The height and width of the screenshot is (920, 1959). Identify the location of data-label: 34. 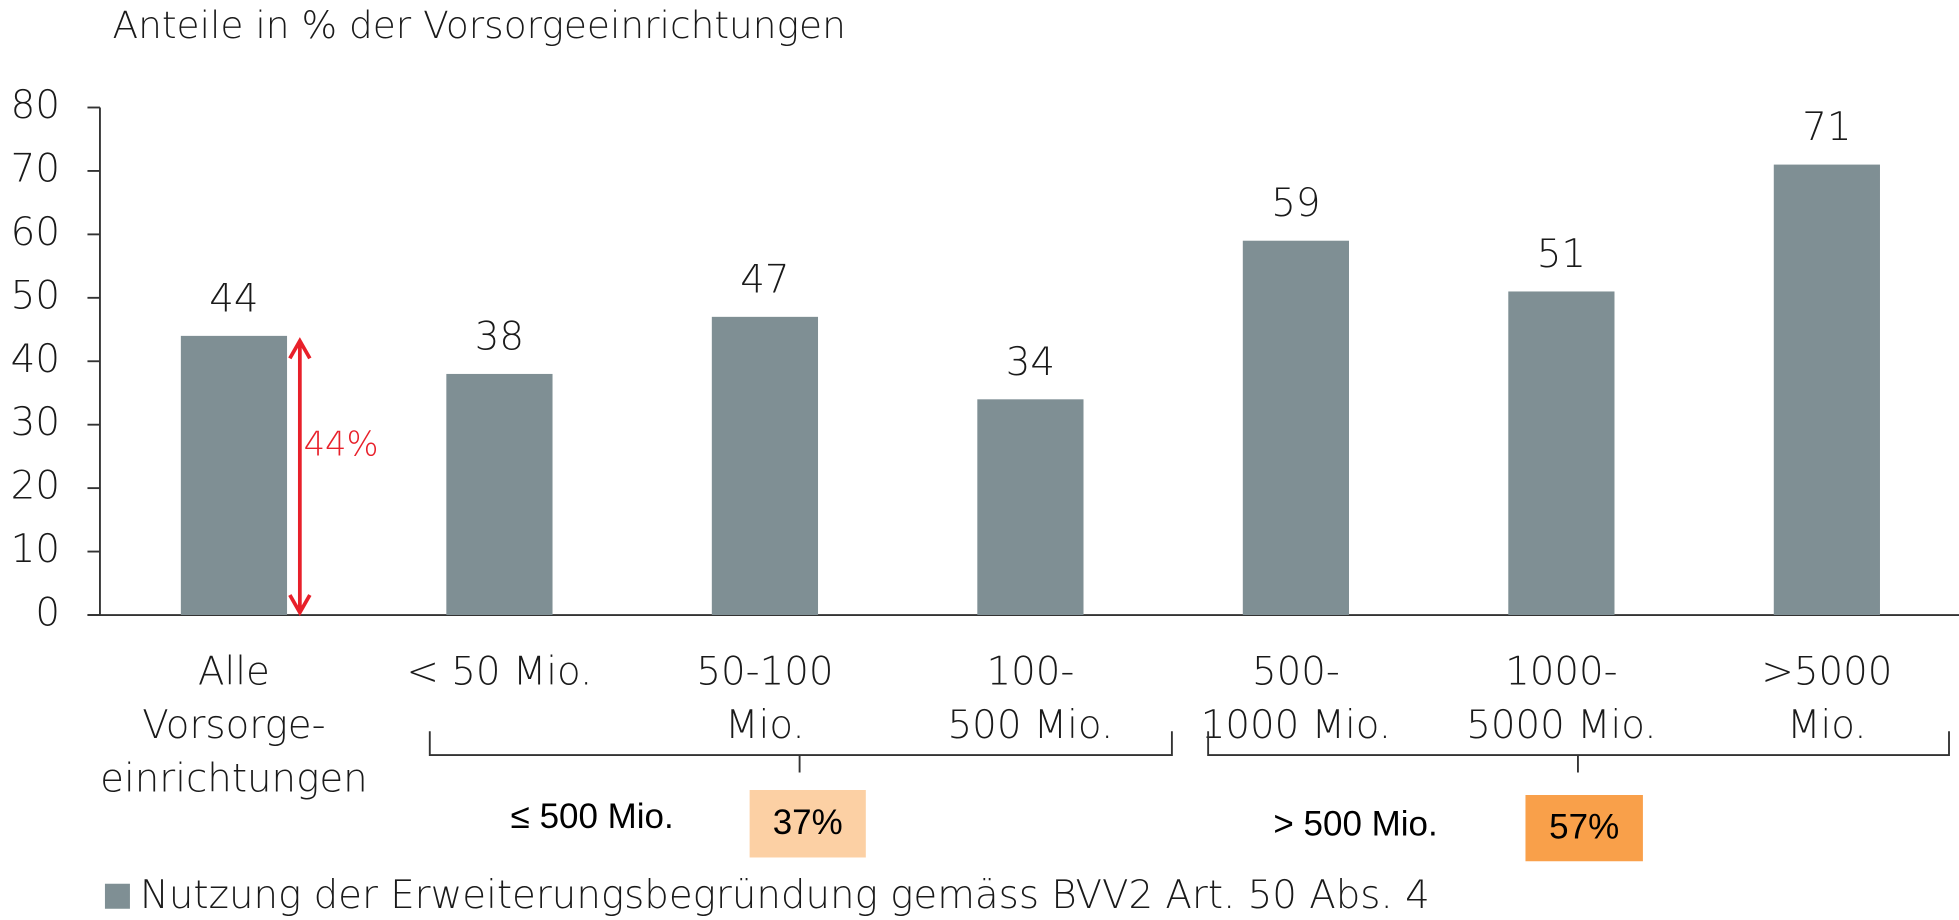
(1030, 362).